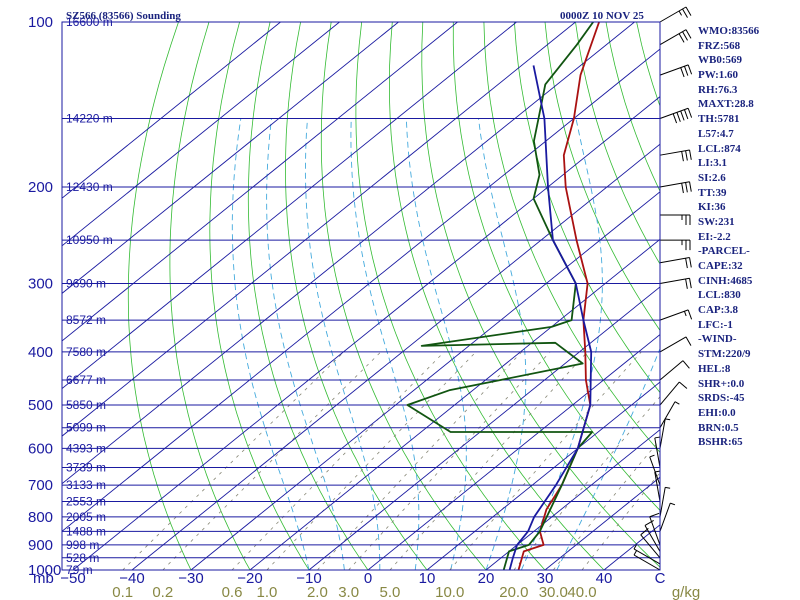  Describe the element at coordinates (40, 187) in the screenshot. I see `pressure-tick-label: 200` at that location.